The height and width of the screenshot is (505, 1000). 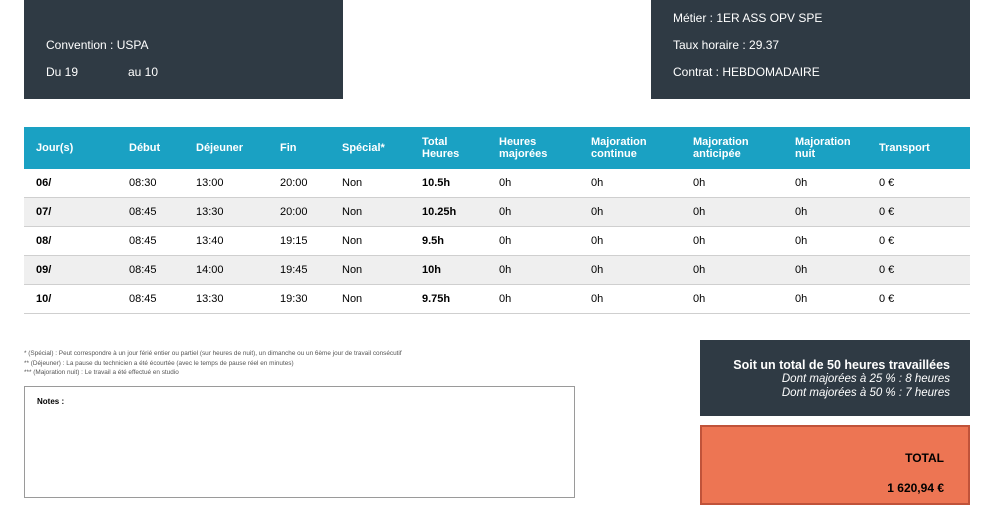 I want to click on table-row: 06/08:30 13:00 20:00 Non 10.5h 0h 0h 0h 0h 0 €, so click(x=497, y=183).